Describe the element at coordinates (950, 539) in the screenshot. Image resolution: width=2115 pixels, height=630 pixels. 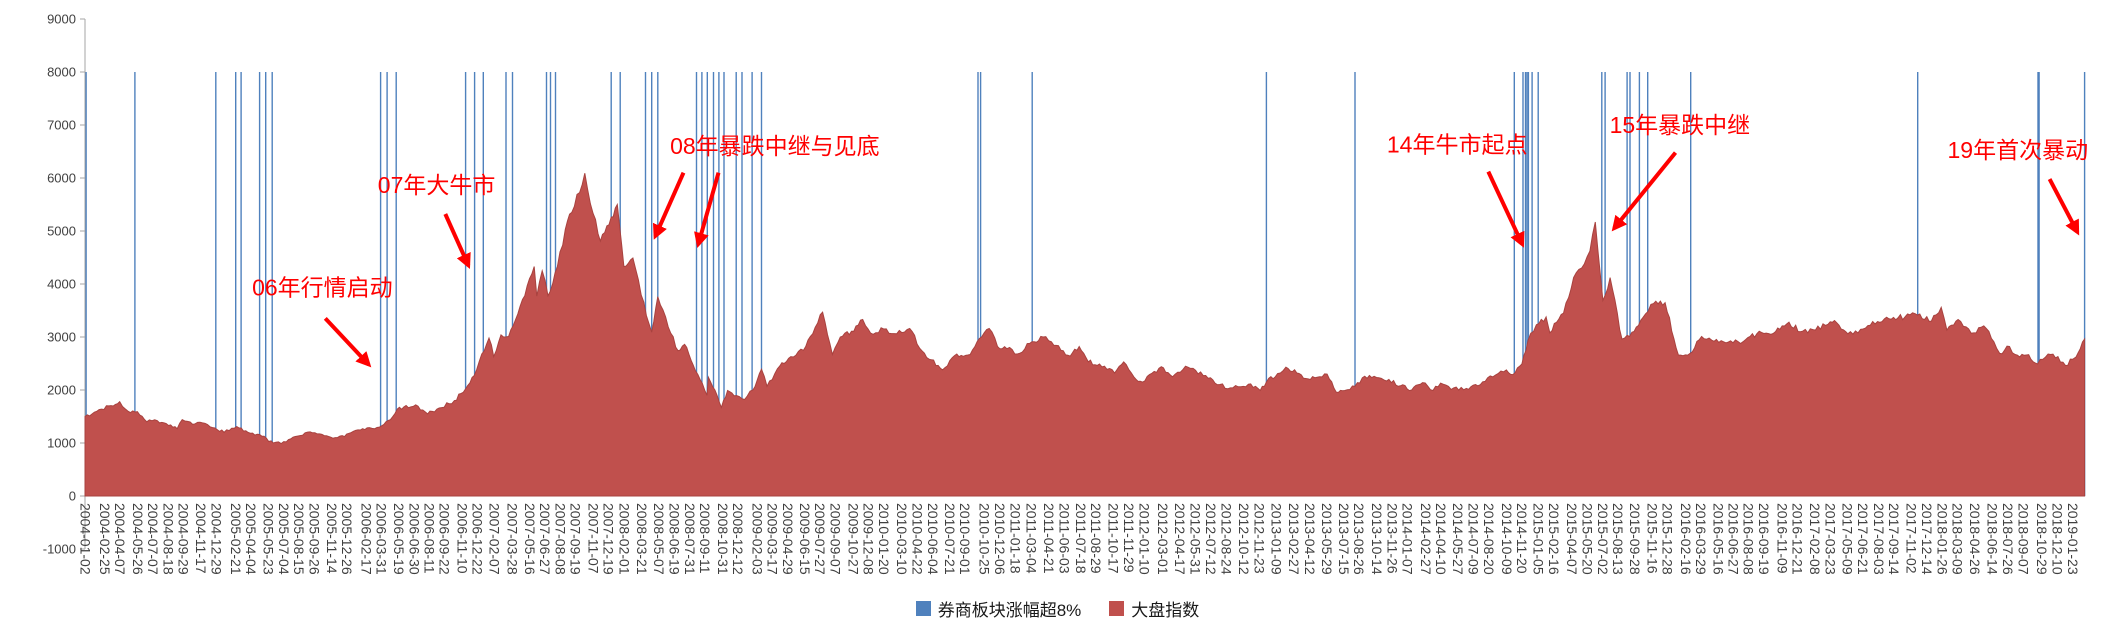
I see `x-axis-label: 2010-07-21` at that location.